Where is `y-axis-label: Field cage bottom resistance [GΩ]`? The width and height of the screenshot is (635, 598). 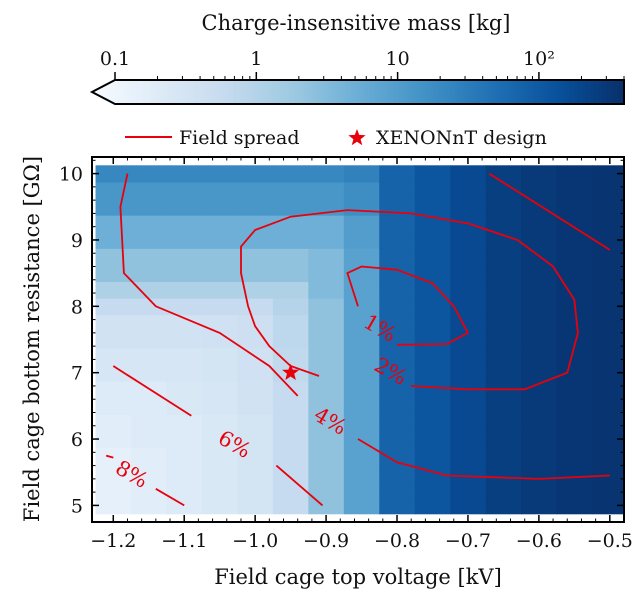 y-axis-label: Field cage bottom resistance [GΩ] is located at coordinates (32, 339).